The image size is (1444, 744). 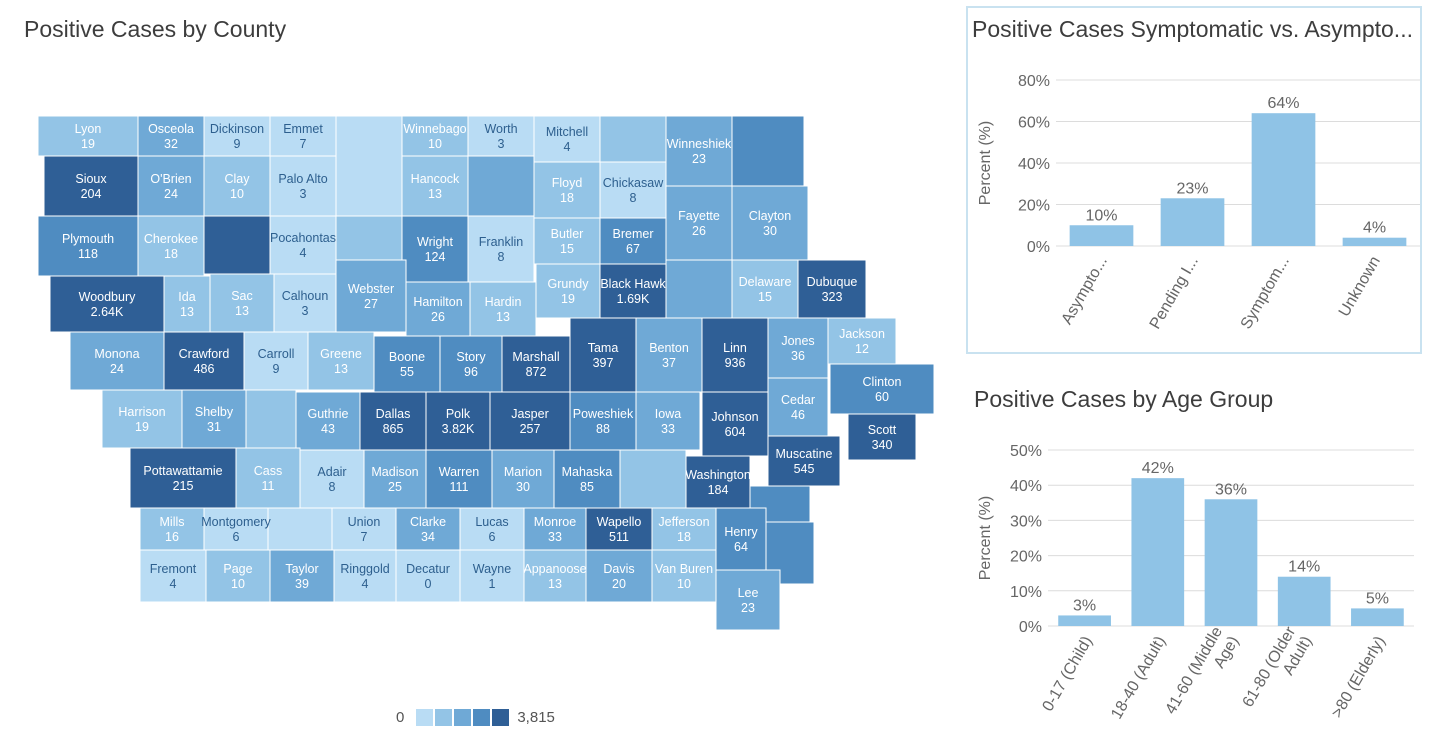 What do you see at coordinates (407, 364) in the screenshot?
I see `county-boone` at bounding box center [407, 364].